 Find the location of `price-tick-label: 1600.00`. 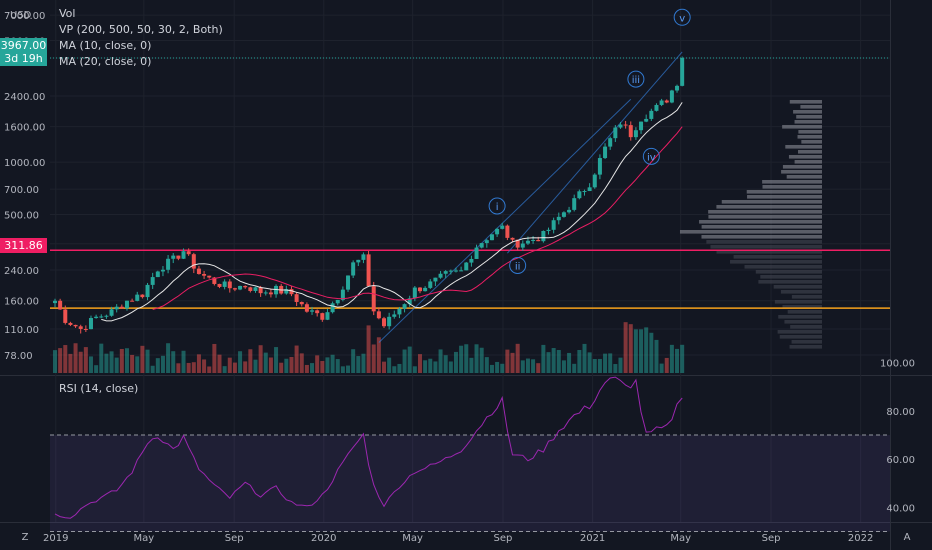

price-tick-label: 1600.00 is located at coordinates (24, 128).